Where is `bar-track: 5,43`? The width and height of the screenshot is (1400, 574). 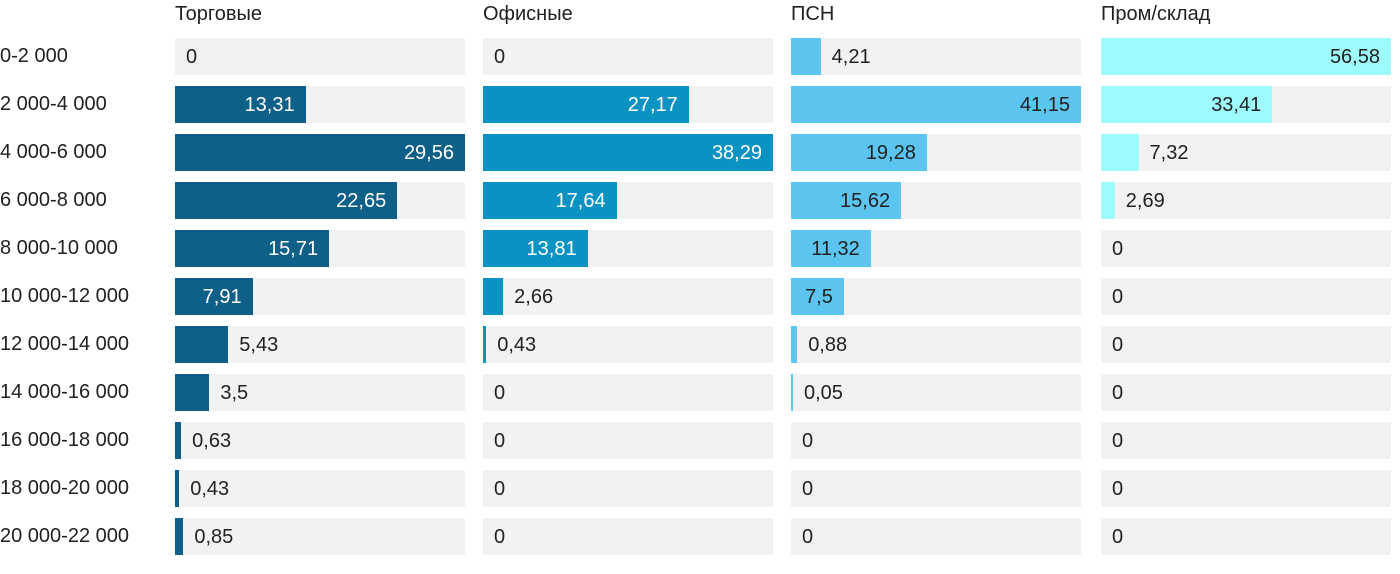
bar-track: 5,43 is located at coordinates (320, 344).